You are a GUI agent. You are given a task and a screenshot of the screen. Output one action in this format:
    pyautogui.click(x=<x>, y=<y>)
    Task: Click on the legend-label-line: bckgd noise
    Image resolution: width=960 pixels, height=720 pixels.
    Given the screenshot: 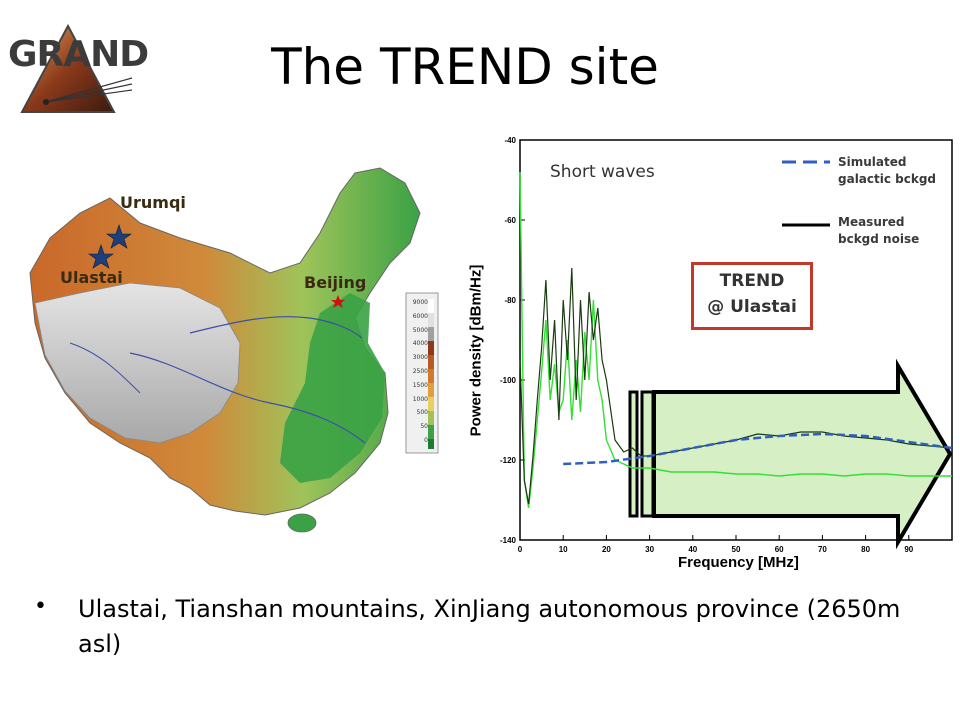 What is the action you would take?
    pyautogui.click(x=879, y=239)
    